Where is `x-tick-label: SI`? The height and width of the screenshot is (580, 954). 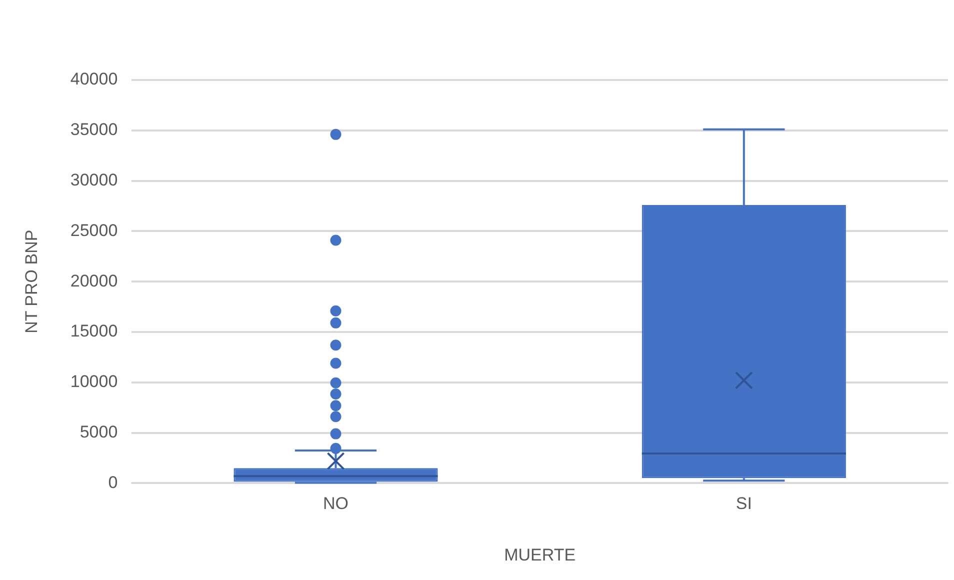 x-tick-label: SI is located at coordinates (744, 504).